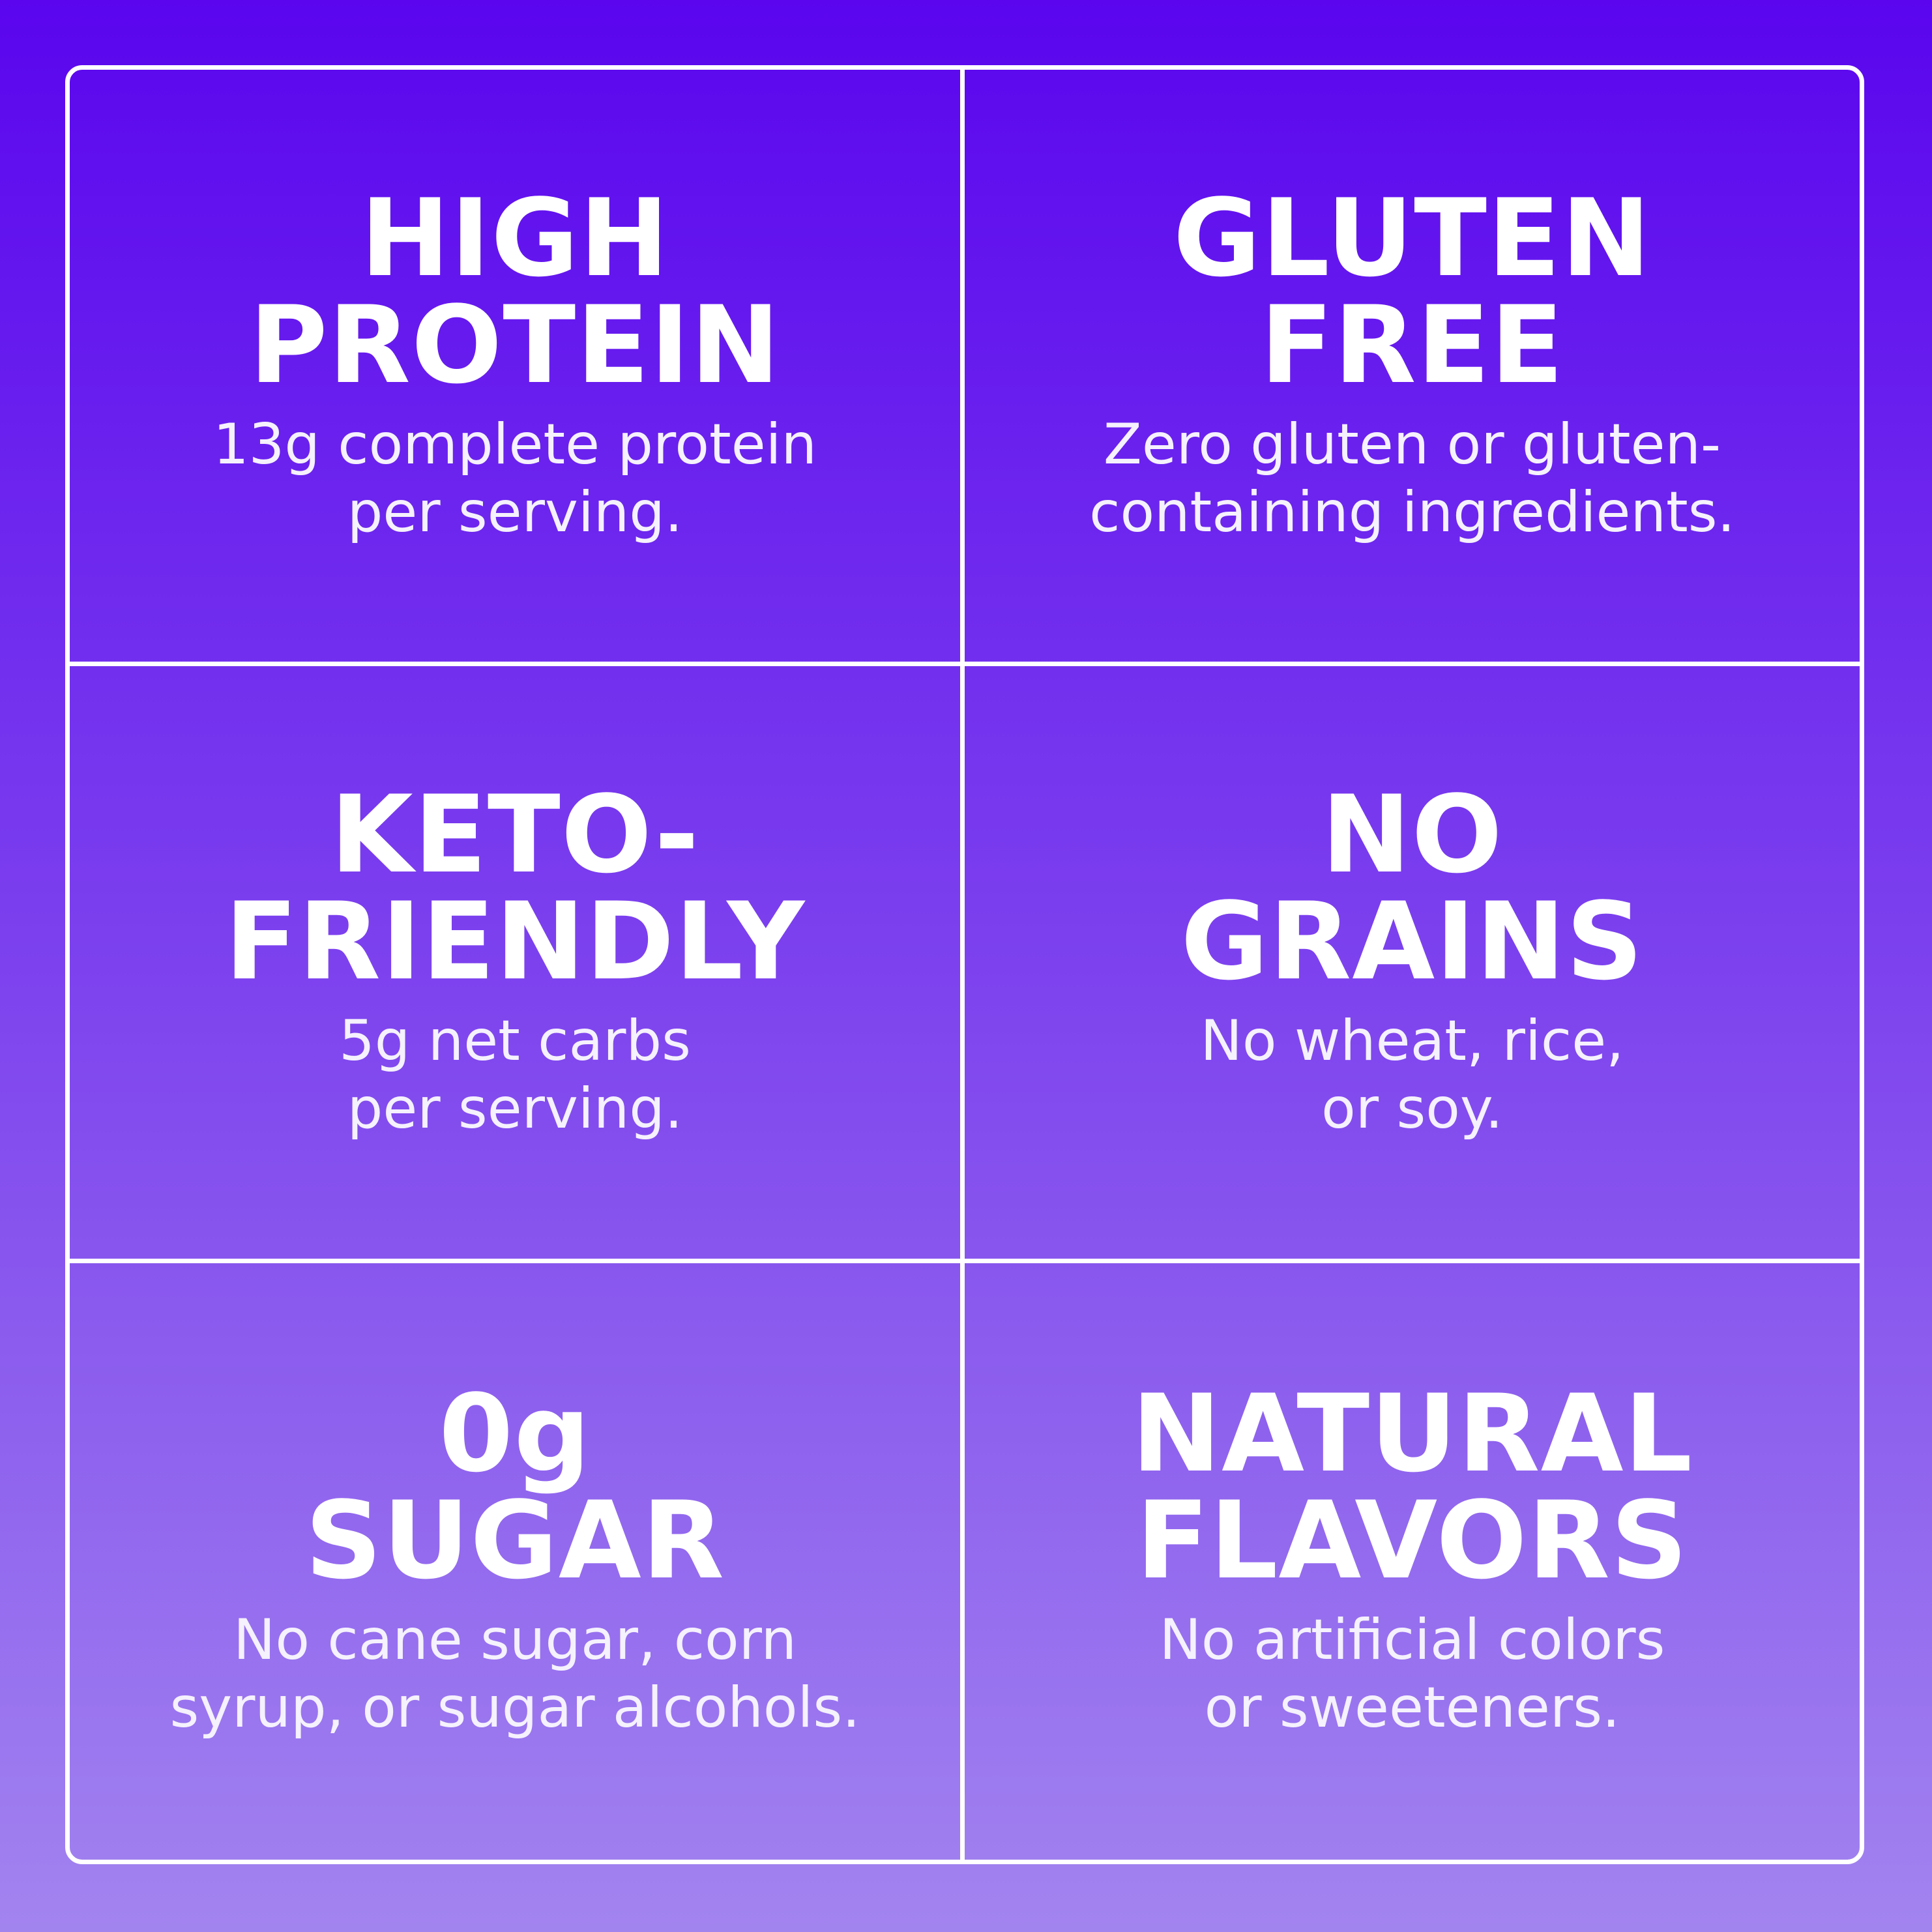 This screenshot has height=1932, width=1932. I want to click on benefit-description: No artificial colors or sweeteners., so click(1412, 1674).